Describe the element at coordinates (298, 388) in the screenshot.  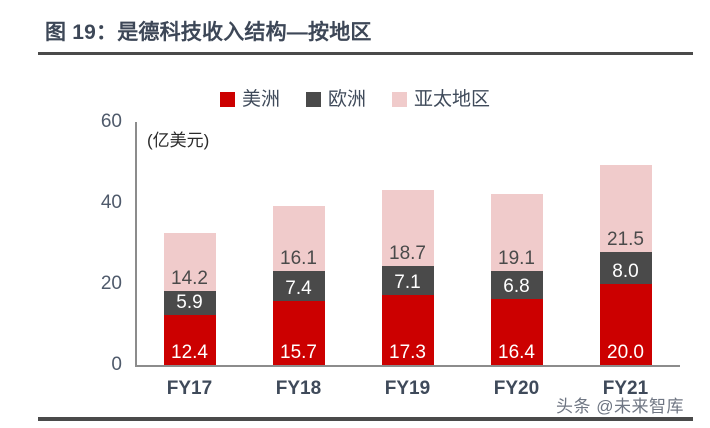
I see `x-axis-category-label: FY18` at that location.